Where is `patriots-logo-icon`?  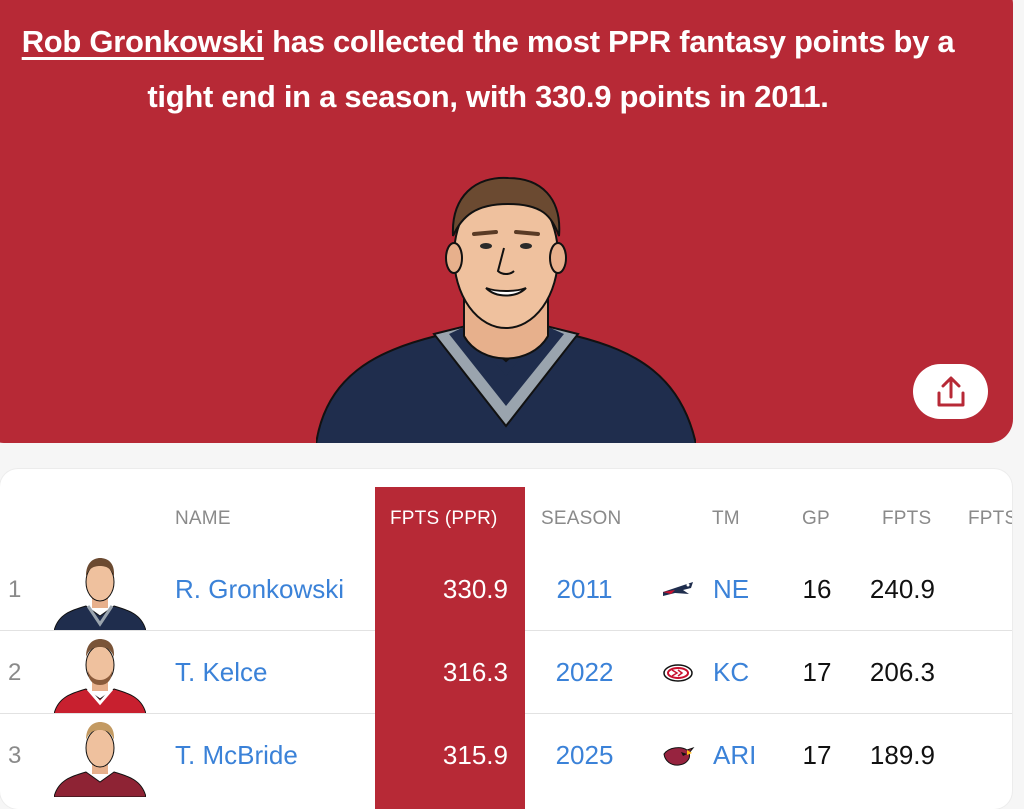
patriots-logo-icon is located at coordinates (678, 589).